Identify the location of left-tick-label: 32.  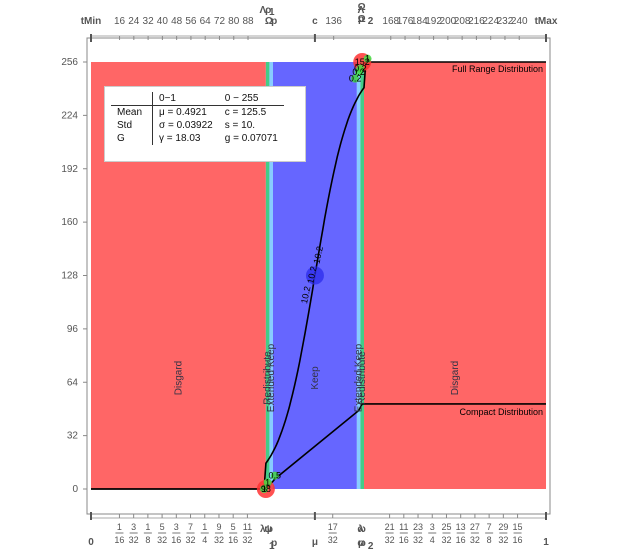
(73, 436).